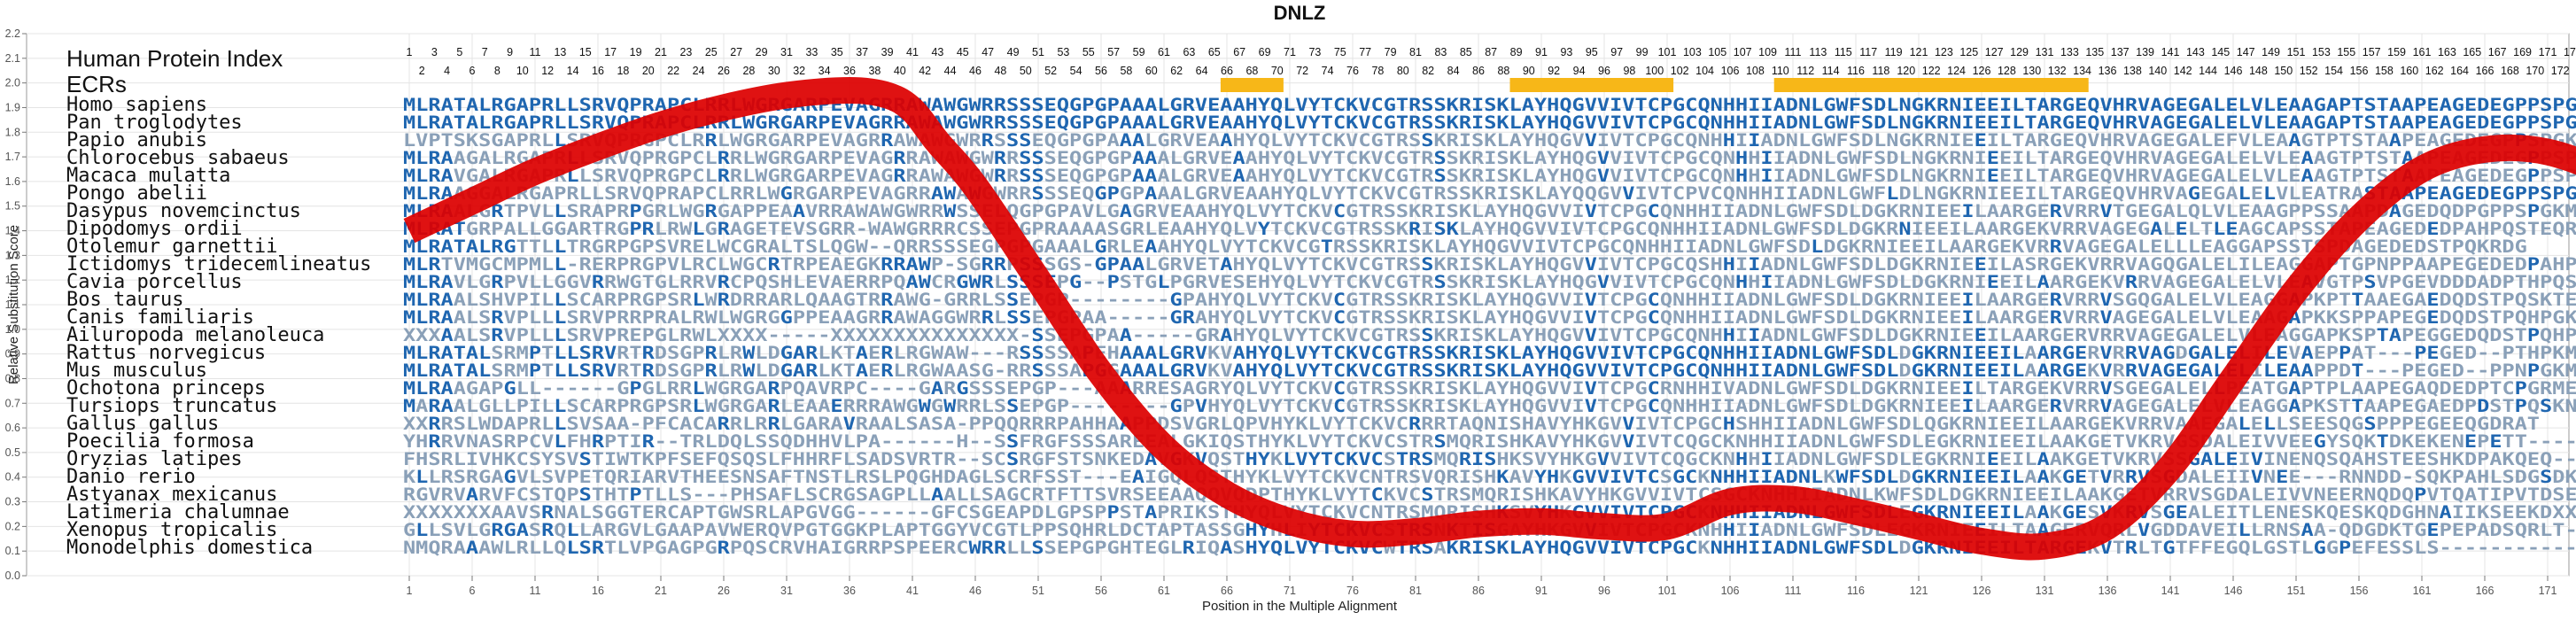  Describe the element at coordinates (498, 424) in the screenshot. I see `sequence-segment: RSLWDAPRL` at that location.